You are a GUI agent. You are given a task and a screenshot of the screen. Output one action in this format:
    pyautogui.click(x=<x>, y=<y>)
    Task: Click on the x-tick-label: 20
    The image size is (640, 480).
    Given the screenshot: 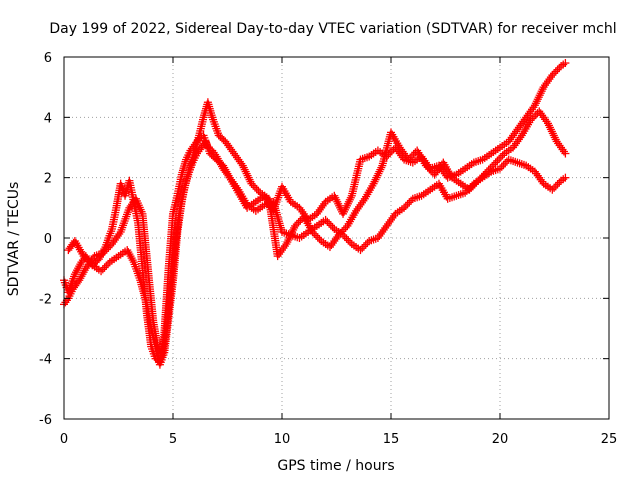 What is the action you would take?
    pyautogui.click(x=500, y=439)
    